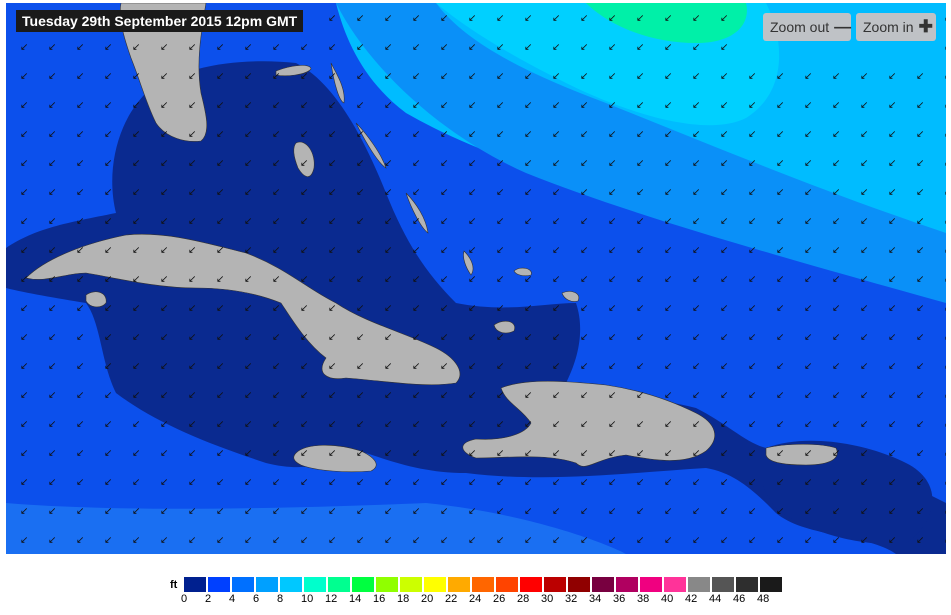 Image resolution: width=951 pixels, height=615 pixels. What do you see at coordinates (570, 296) in the screenshot?
I see `caicos` at bounding box center [570, 296].